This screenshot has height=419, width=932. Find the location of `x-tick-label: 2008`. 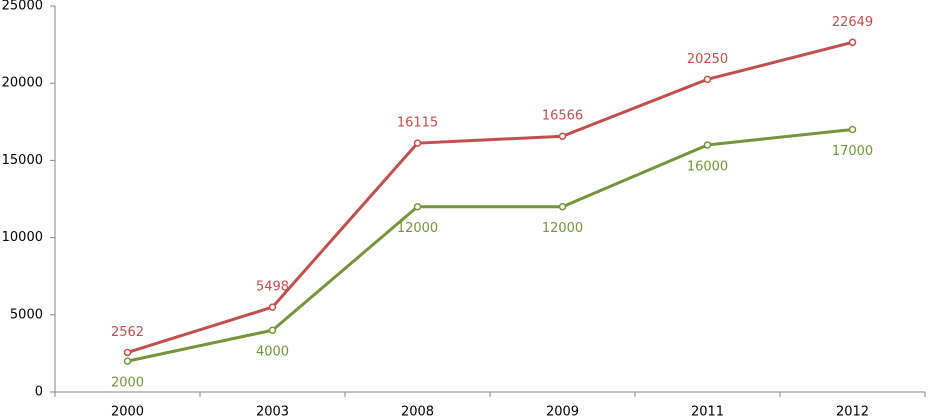

x-tick-label: 2008 is located at coordinates (417, 412).